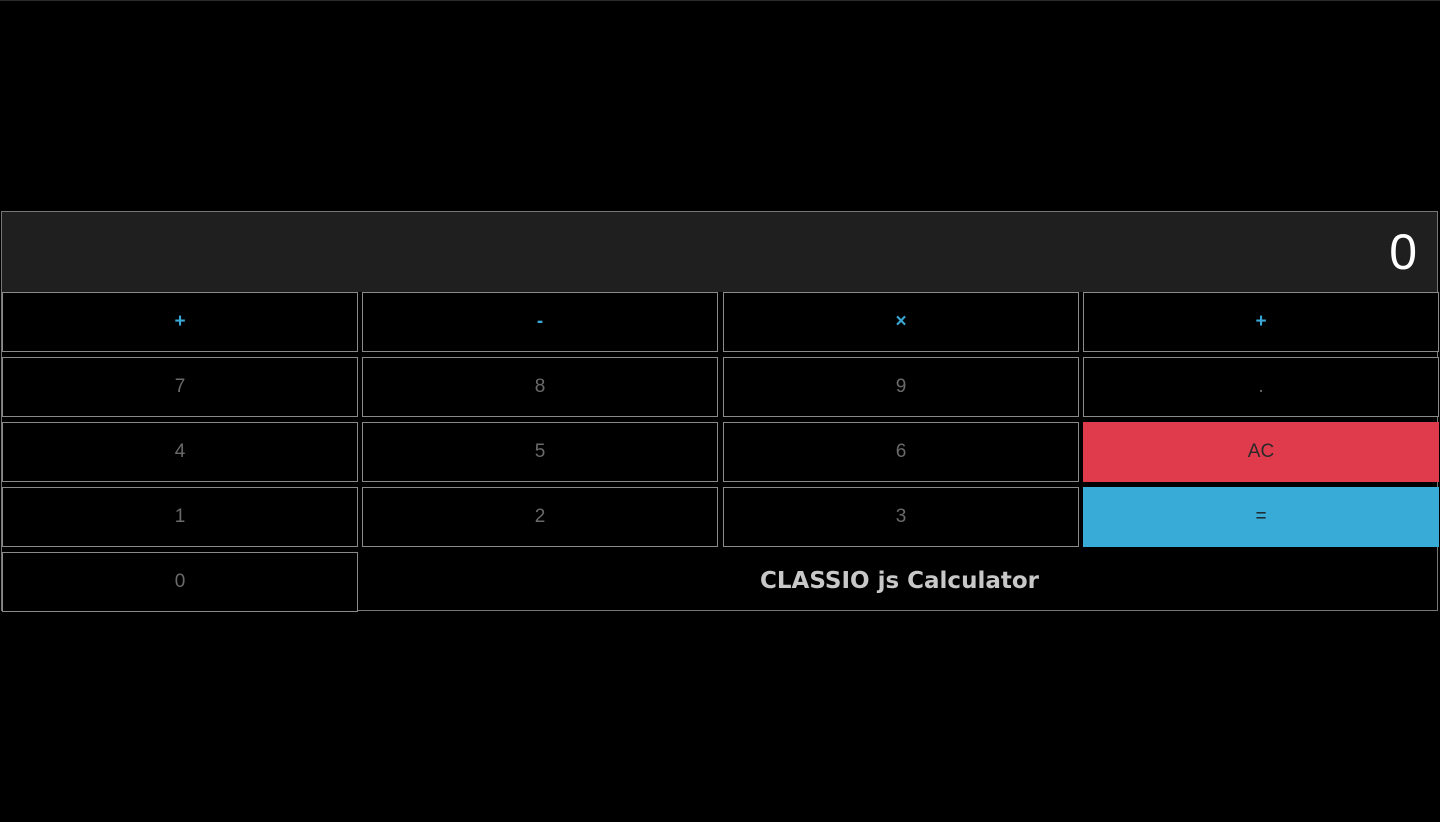 The width and height of the screenshot is (1440, 822). Describe the element at coordinates (1261, 322) in the screenshot. I see `divide-button: +` at that location.